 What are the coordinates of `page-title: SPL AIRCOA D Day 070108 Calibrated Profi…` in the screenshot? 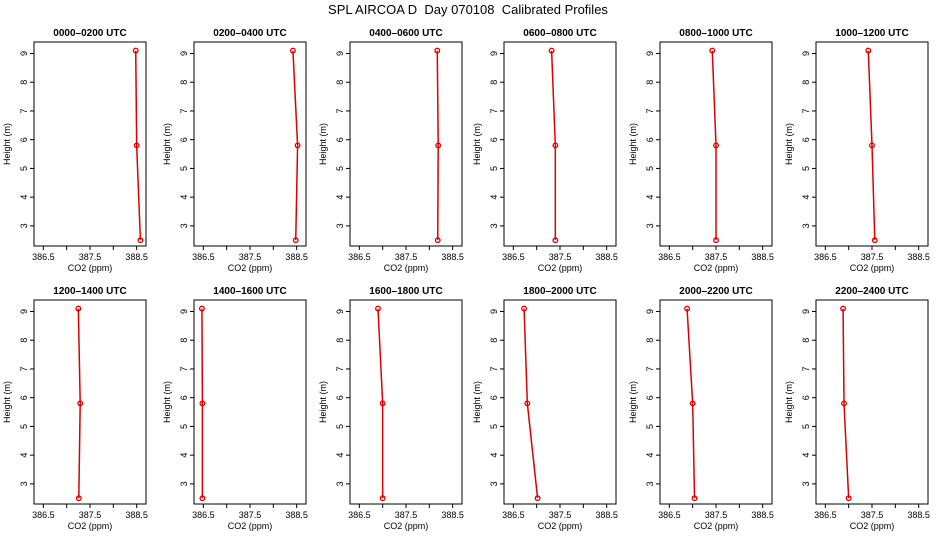 It's located at (468, 9).